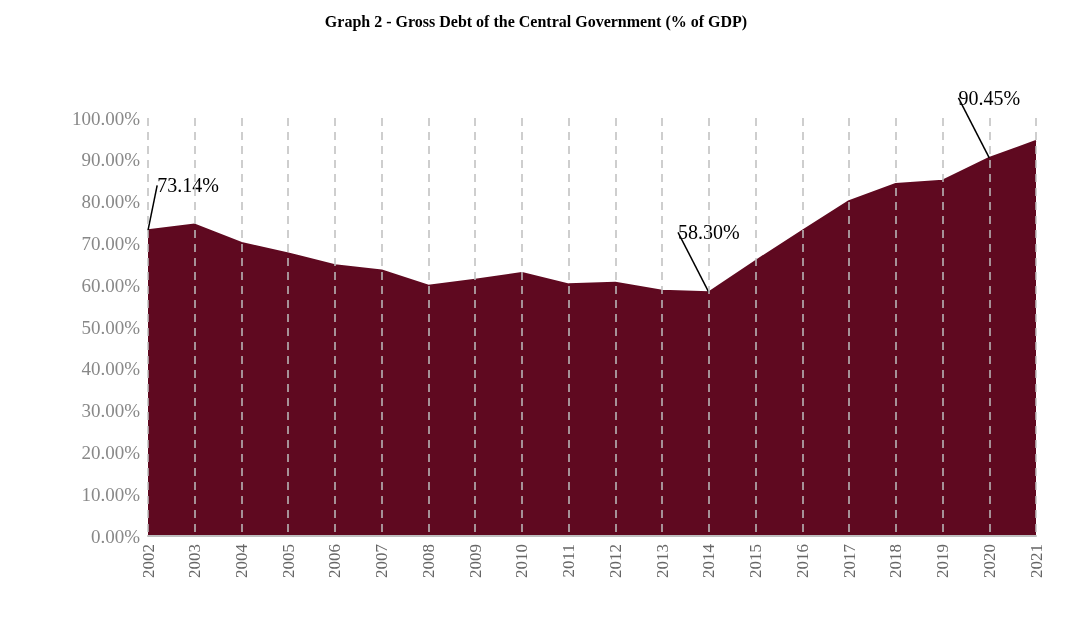 Image resolution: width=1072 pixels, height=624 pixels. What do you see at coordinates (195, 561) in the screenshot?
I see `x-tick-label: 2003` at bounding box center [195, 561].